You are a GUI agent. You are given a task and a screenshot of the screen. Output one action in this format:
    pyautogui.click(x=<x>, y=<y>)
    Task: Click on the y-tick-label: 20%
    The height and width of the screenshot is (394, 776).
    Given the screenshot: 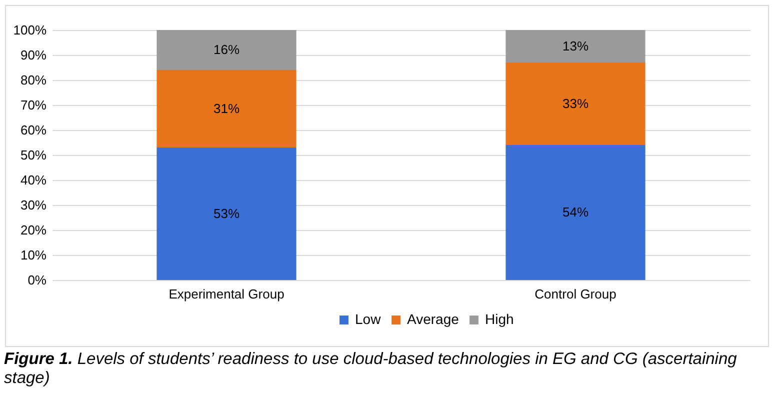 What is the action you would take?
    pyautogui.click(x=33, y=230)
    